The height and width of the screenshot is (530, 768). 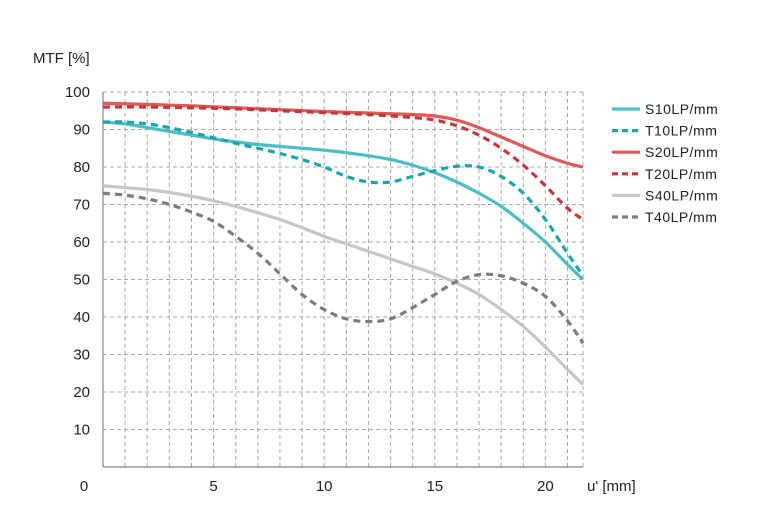 I want to click on y-tick-label: 10, so click(x=81, y=430).